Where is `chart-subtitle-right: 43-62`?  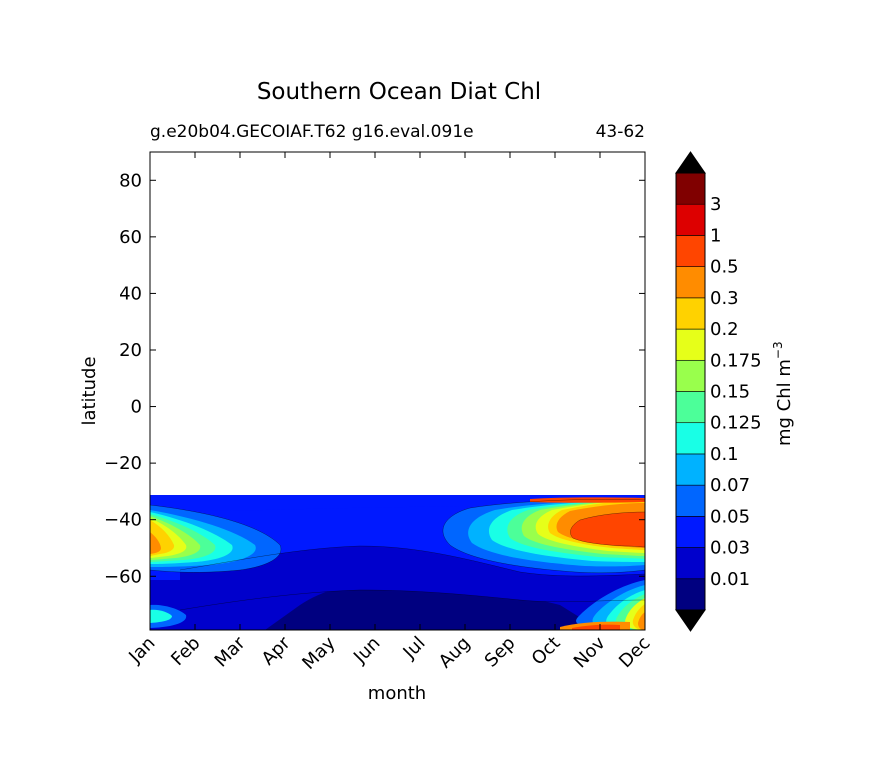 chart-subtitle-right: 43-62 is located at coordinates (620, 132).